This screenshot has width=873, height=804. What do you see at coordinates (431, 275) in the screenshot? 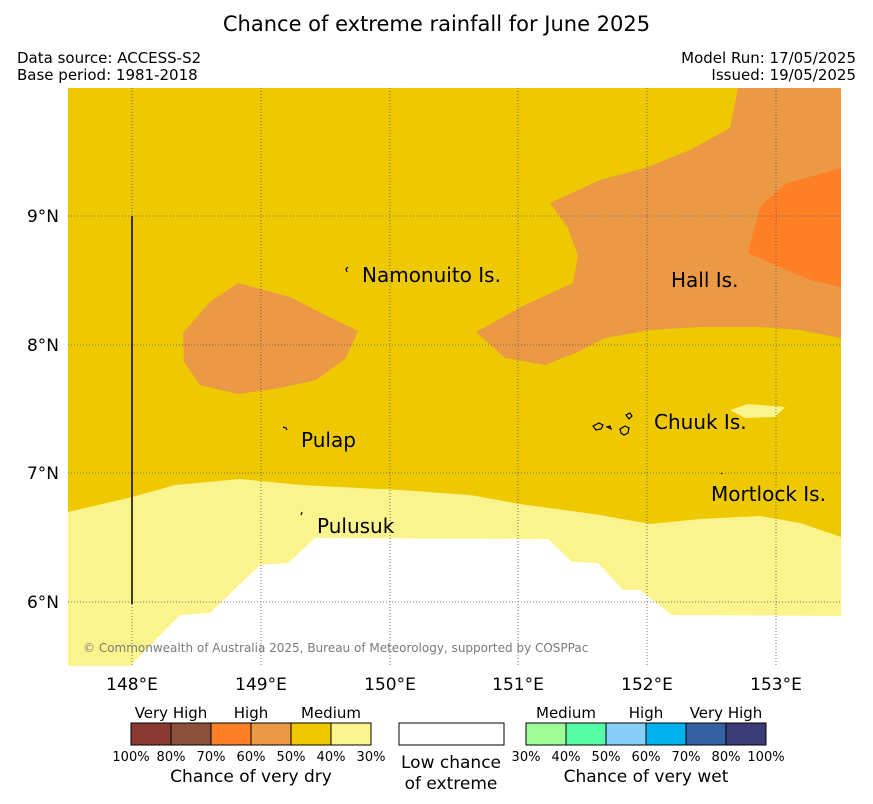
I see `place-label-namonuito: Namonuito Is.` at bounding box center [431, 275].